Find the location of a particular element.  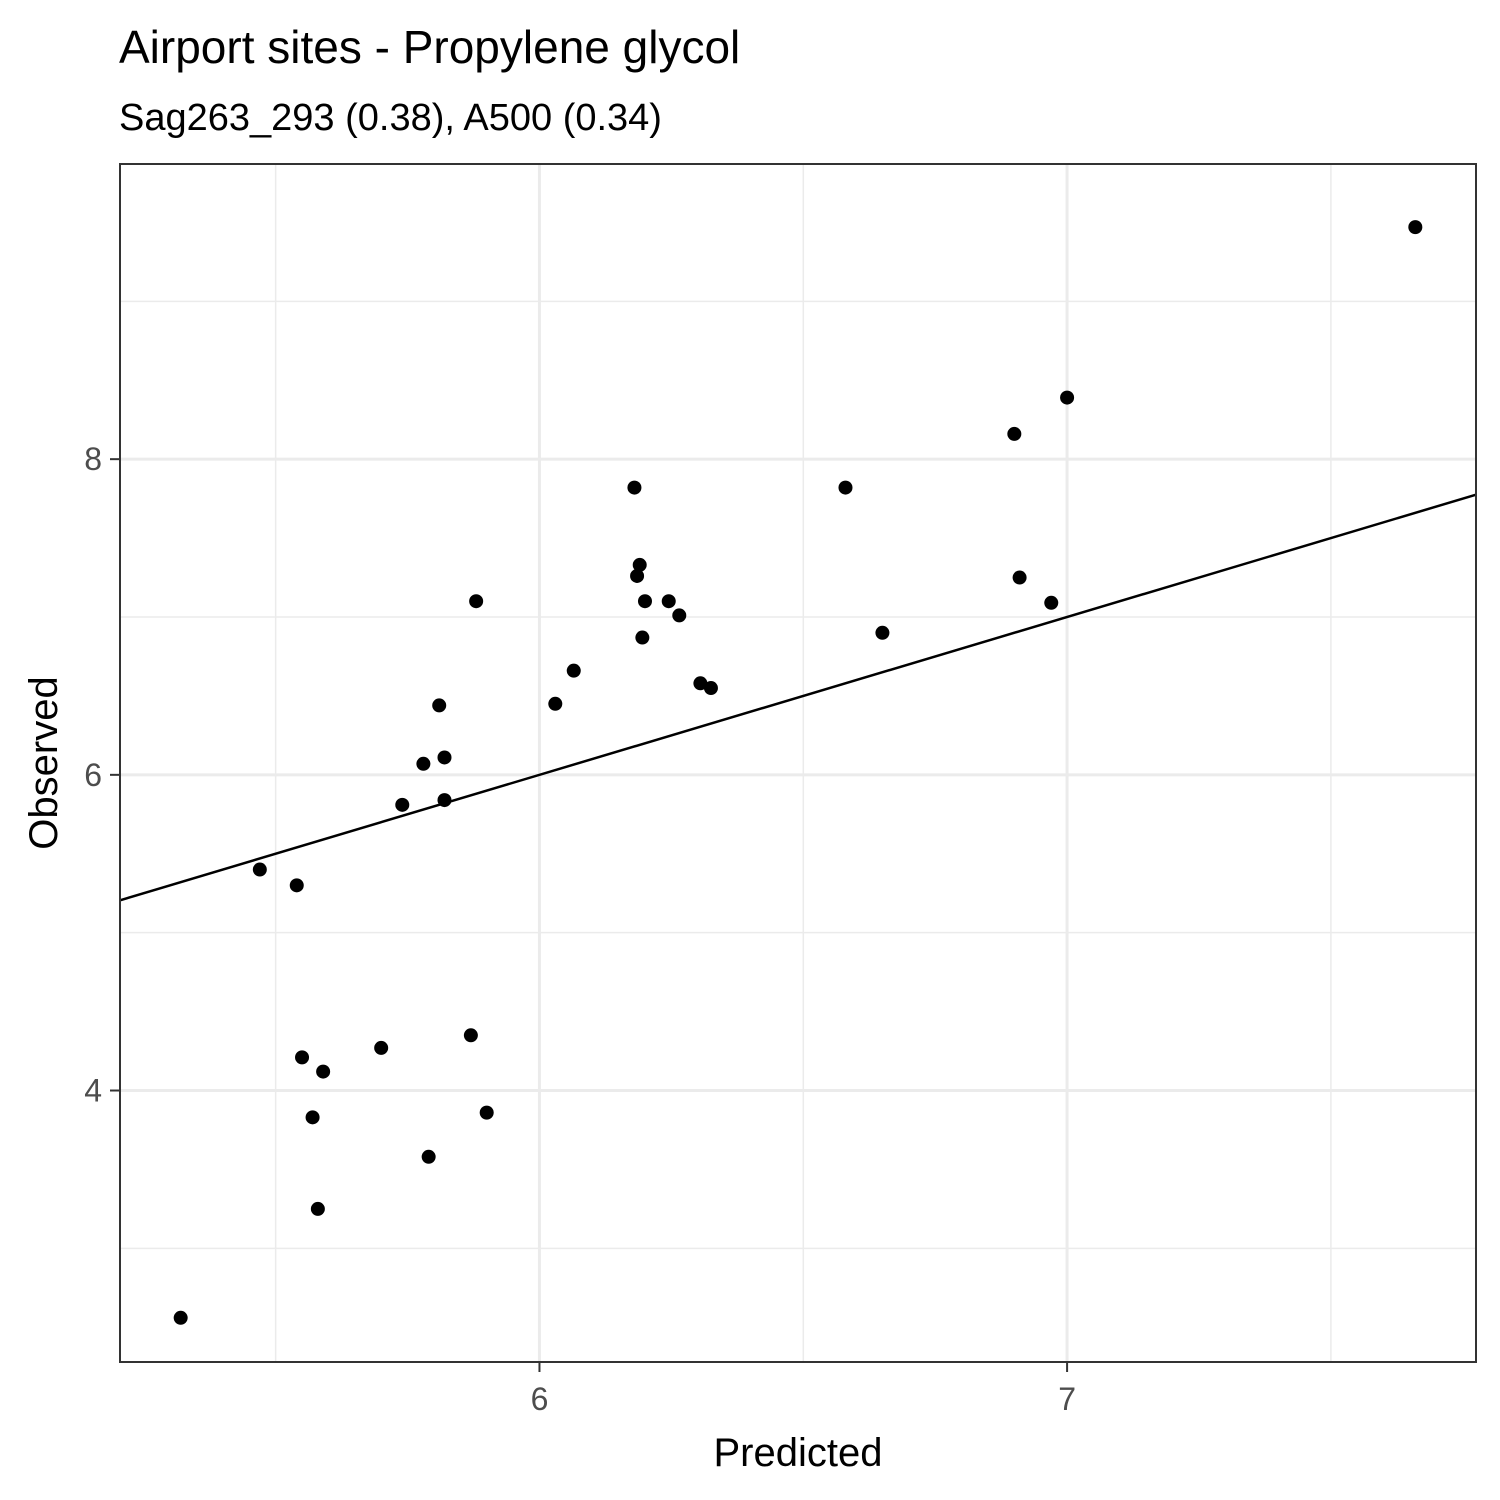

x-tick-label: 6 is located at coordinates (540, 1399).